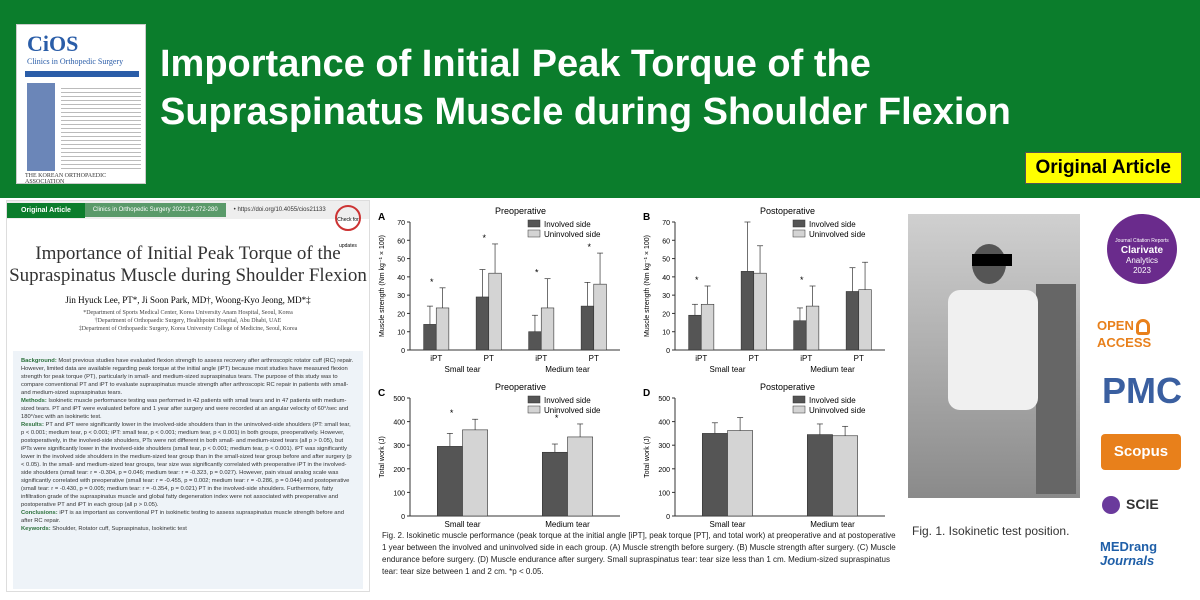  I want to click on abstract-head: Background:, so click(39, 361).